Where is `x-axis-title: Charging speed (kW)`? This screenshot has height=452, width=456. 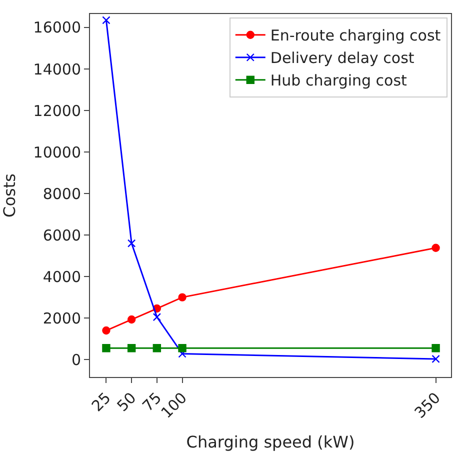
x-axis-title: Charging speed (kW) is located at coordinates (270, 442).